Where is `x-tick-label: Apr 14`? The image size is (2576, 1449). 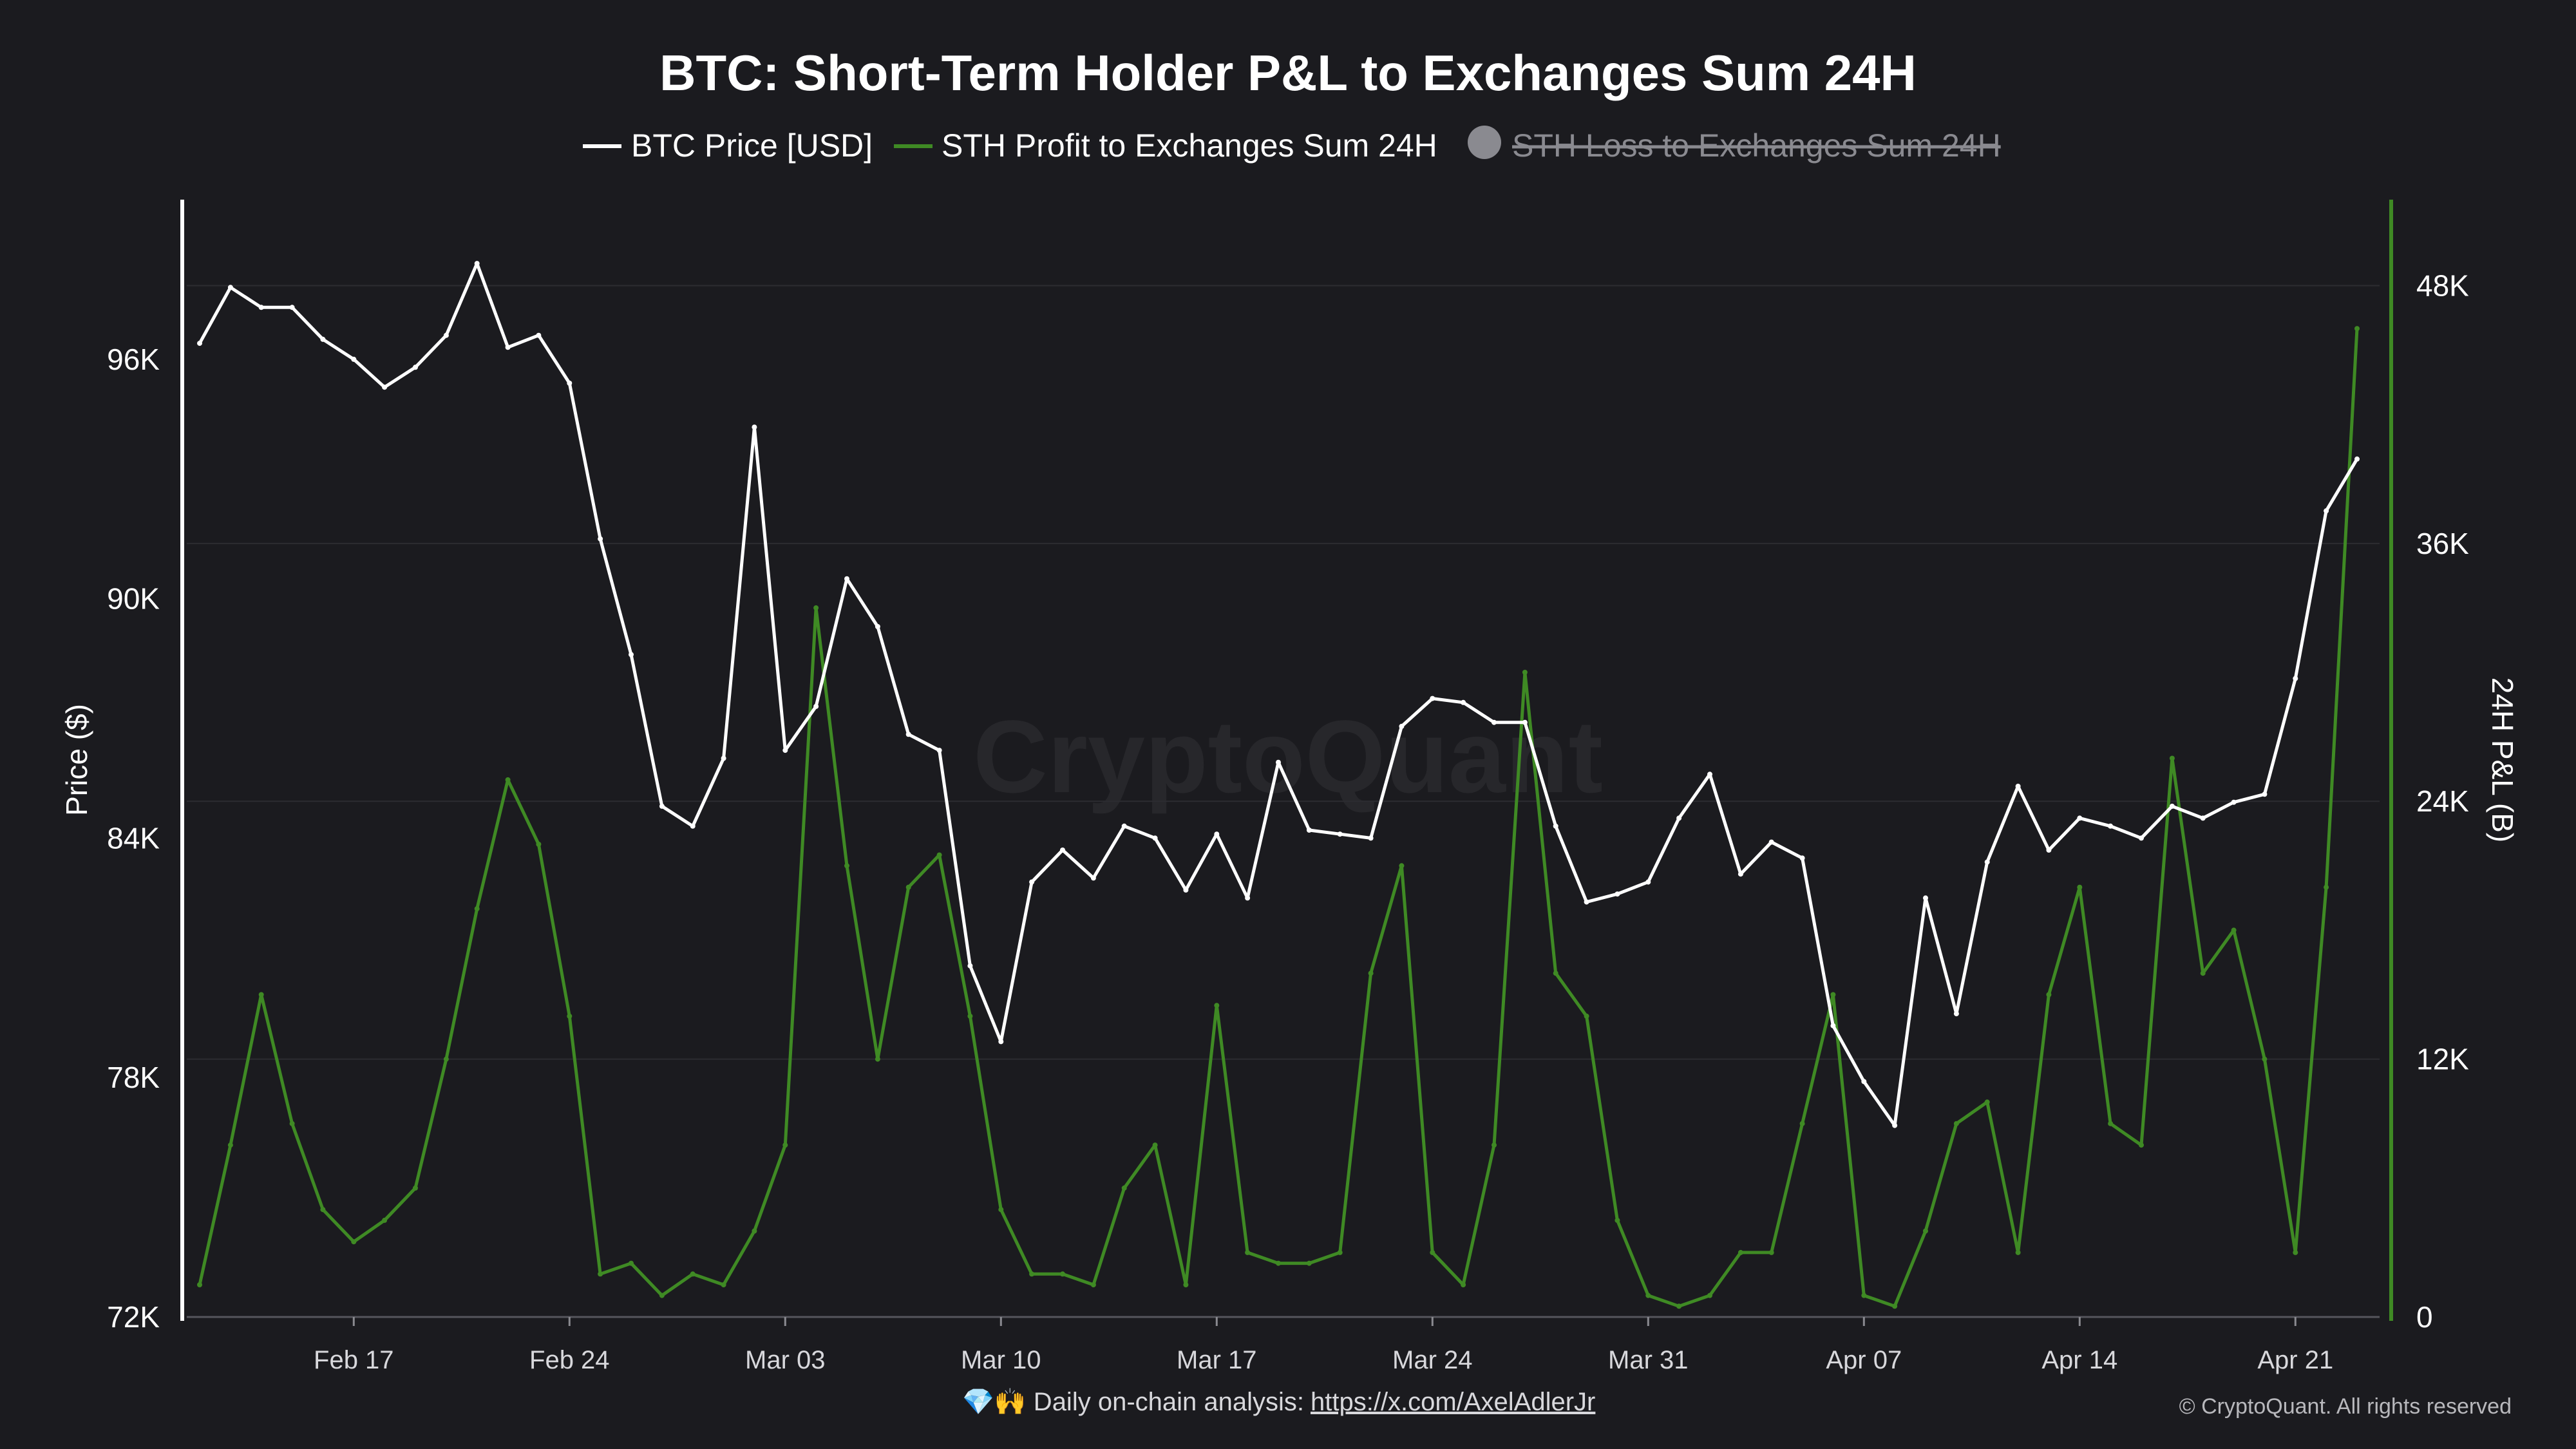 x-tick-label: Apr 14 is located at coordinates (2079, 1360).